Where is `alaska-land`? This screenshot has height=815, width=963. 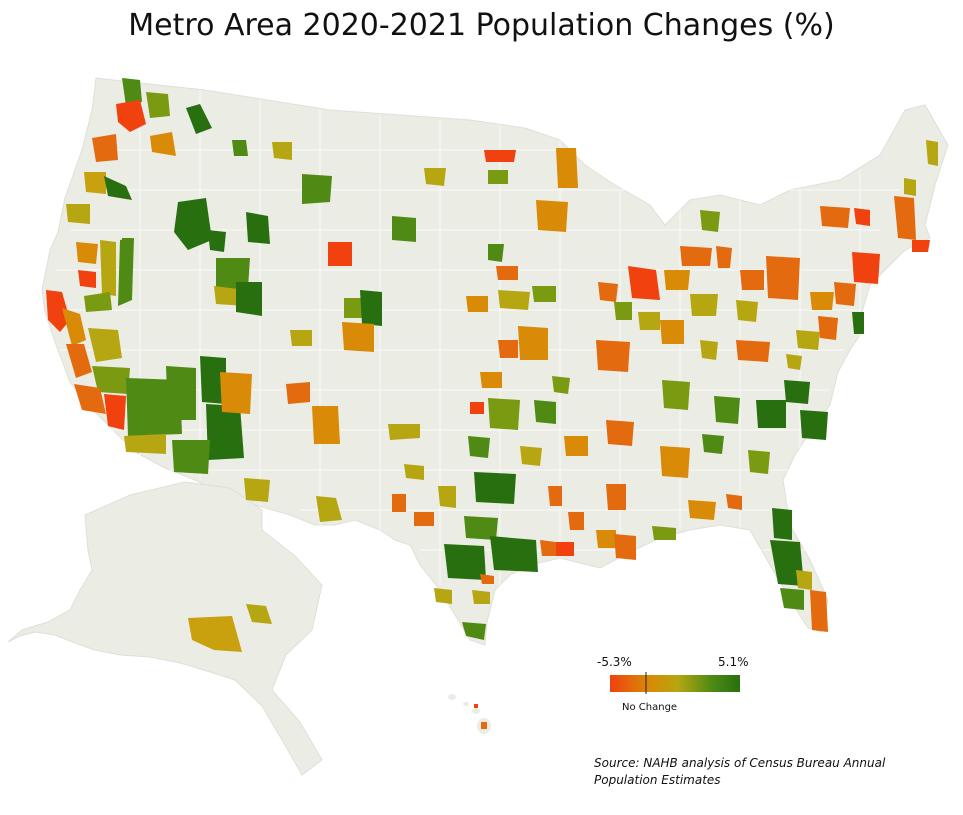
alaska-land is located at coordinates (165, 628).